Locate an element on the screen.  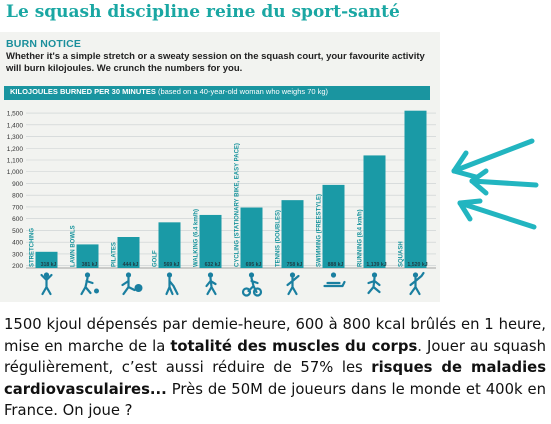
caption-bold-muscles: totalité des muscles du corps is located at coordinates (294, 346).